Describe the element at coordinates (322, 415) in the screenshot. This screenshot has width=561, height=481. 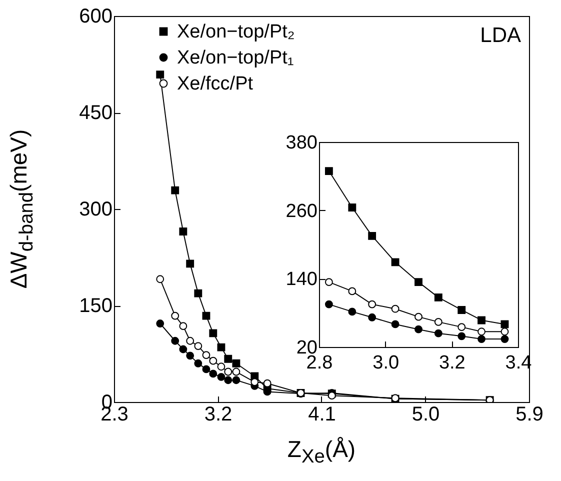
I see `x-tick-label: 4.1` at that location.